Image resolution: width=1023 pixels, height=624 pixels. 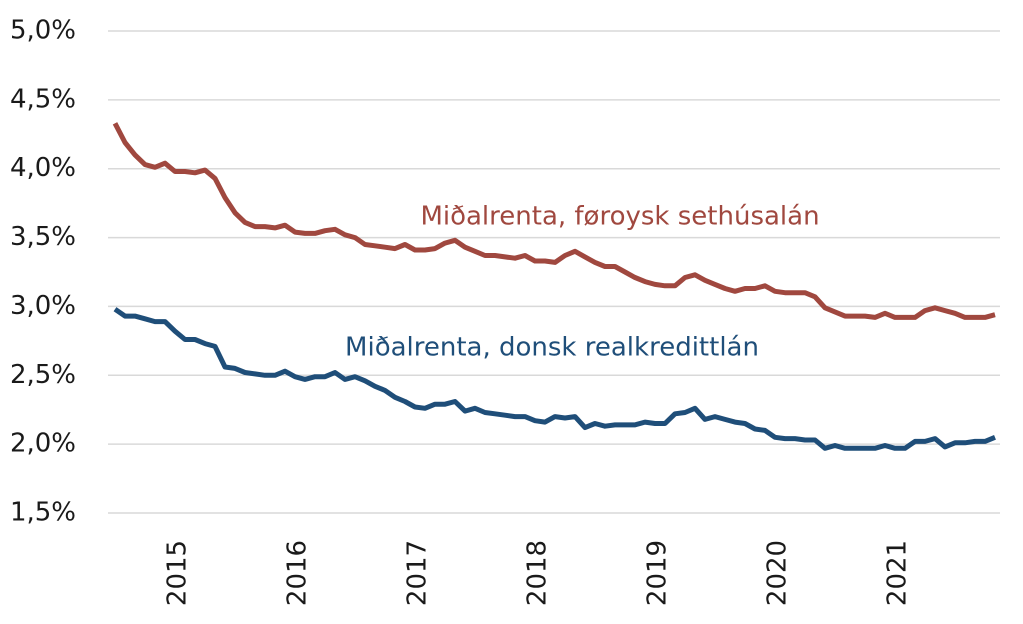 I want to click on y-tick-label: 2,0%, so click(x=43, y=444).